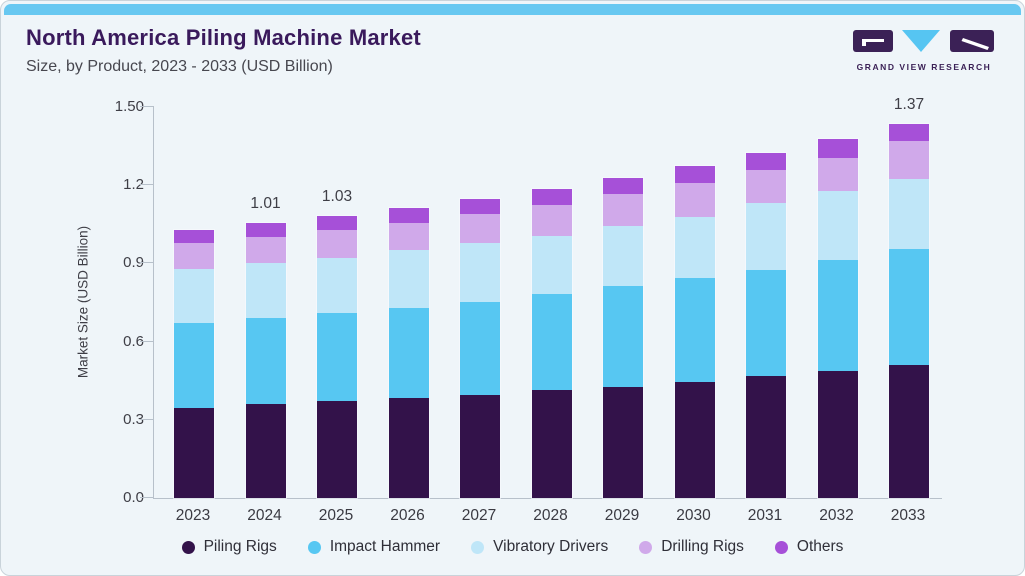  Describe the element at coordinates (193, 515) in the screenshot. I see `x-tick-label-2023: 2023` at that location.